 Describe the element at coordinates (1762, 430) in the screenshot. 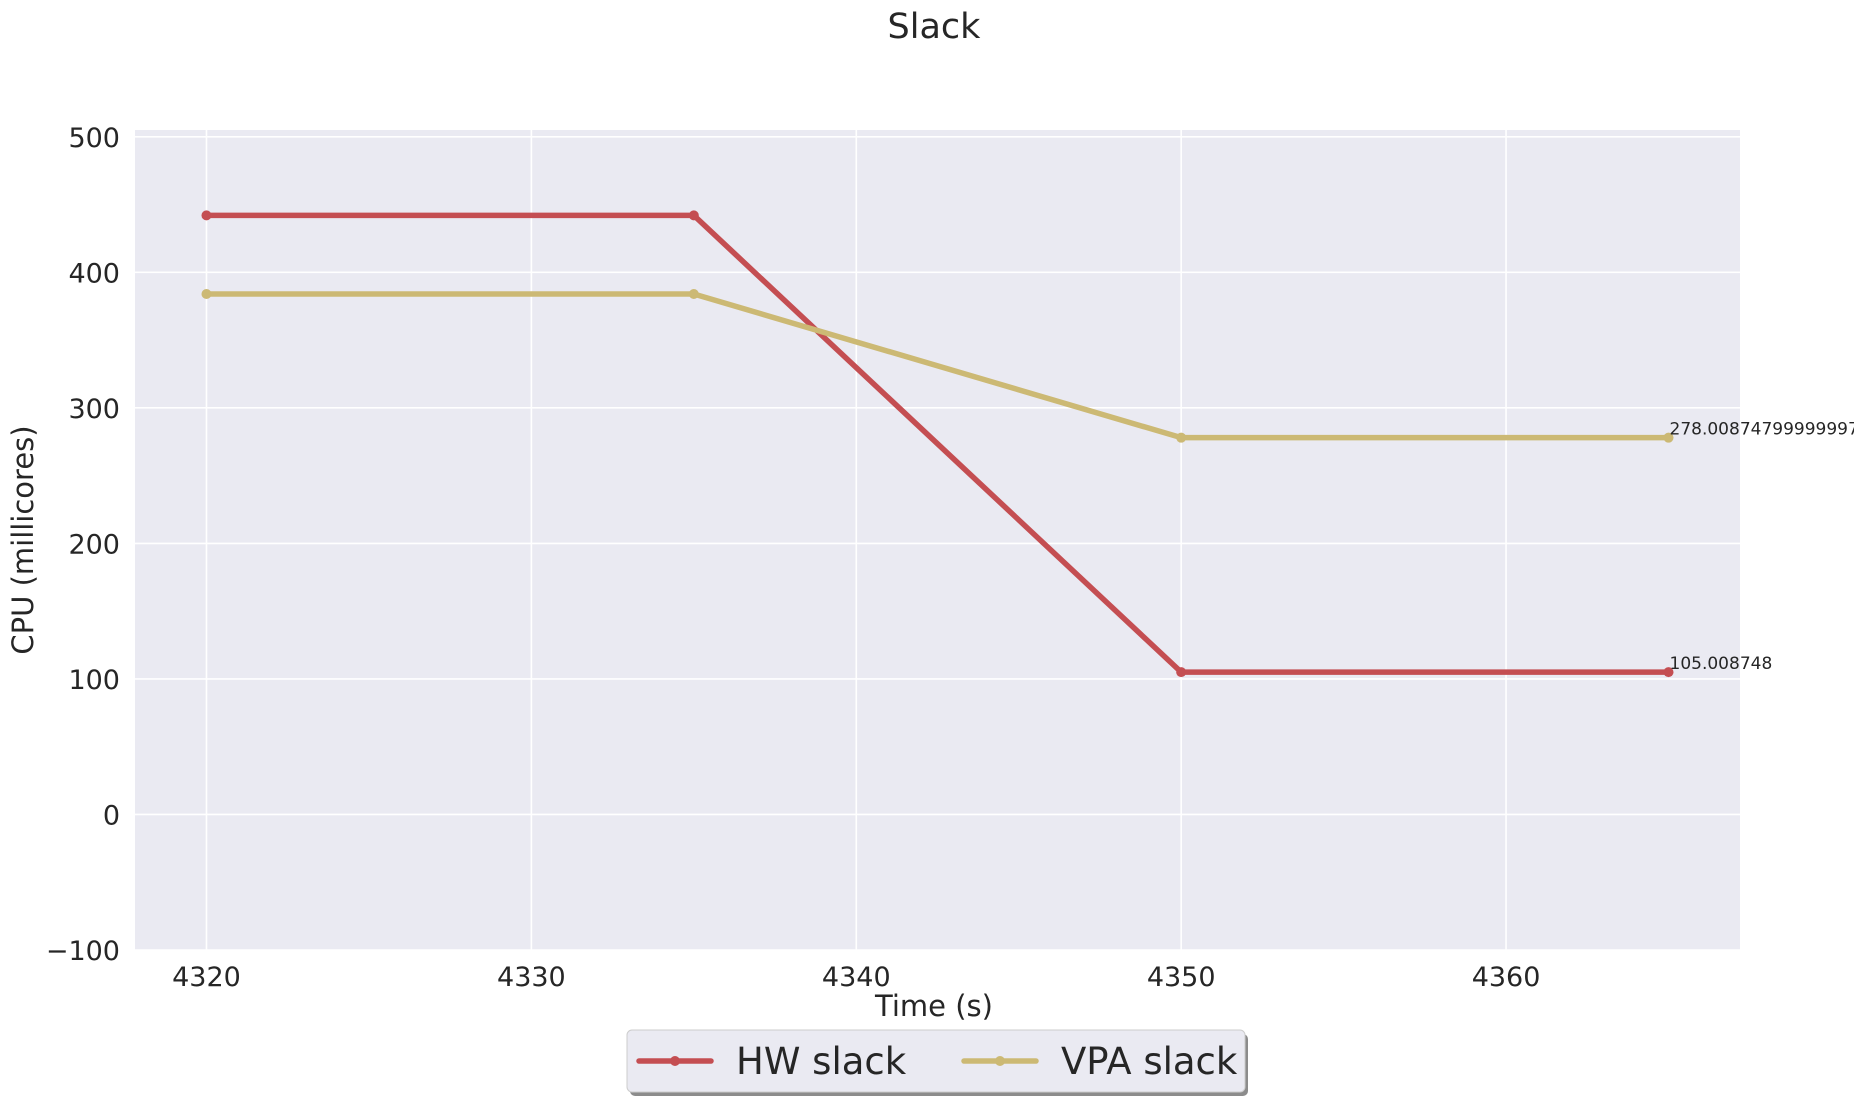

I see `end-value-label-vpa-slack: 278.00874799999997` at that location.